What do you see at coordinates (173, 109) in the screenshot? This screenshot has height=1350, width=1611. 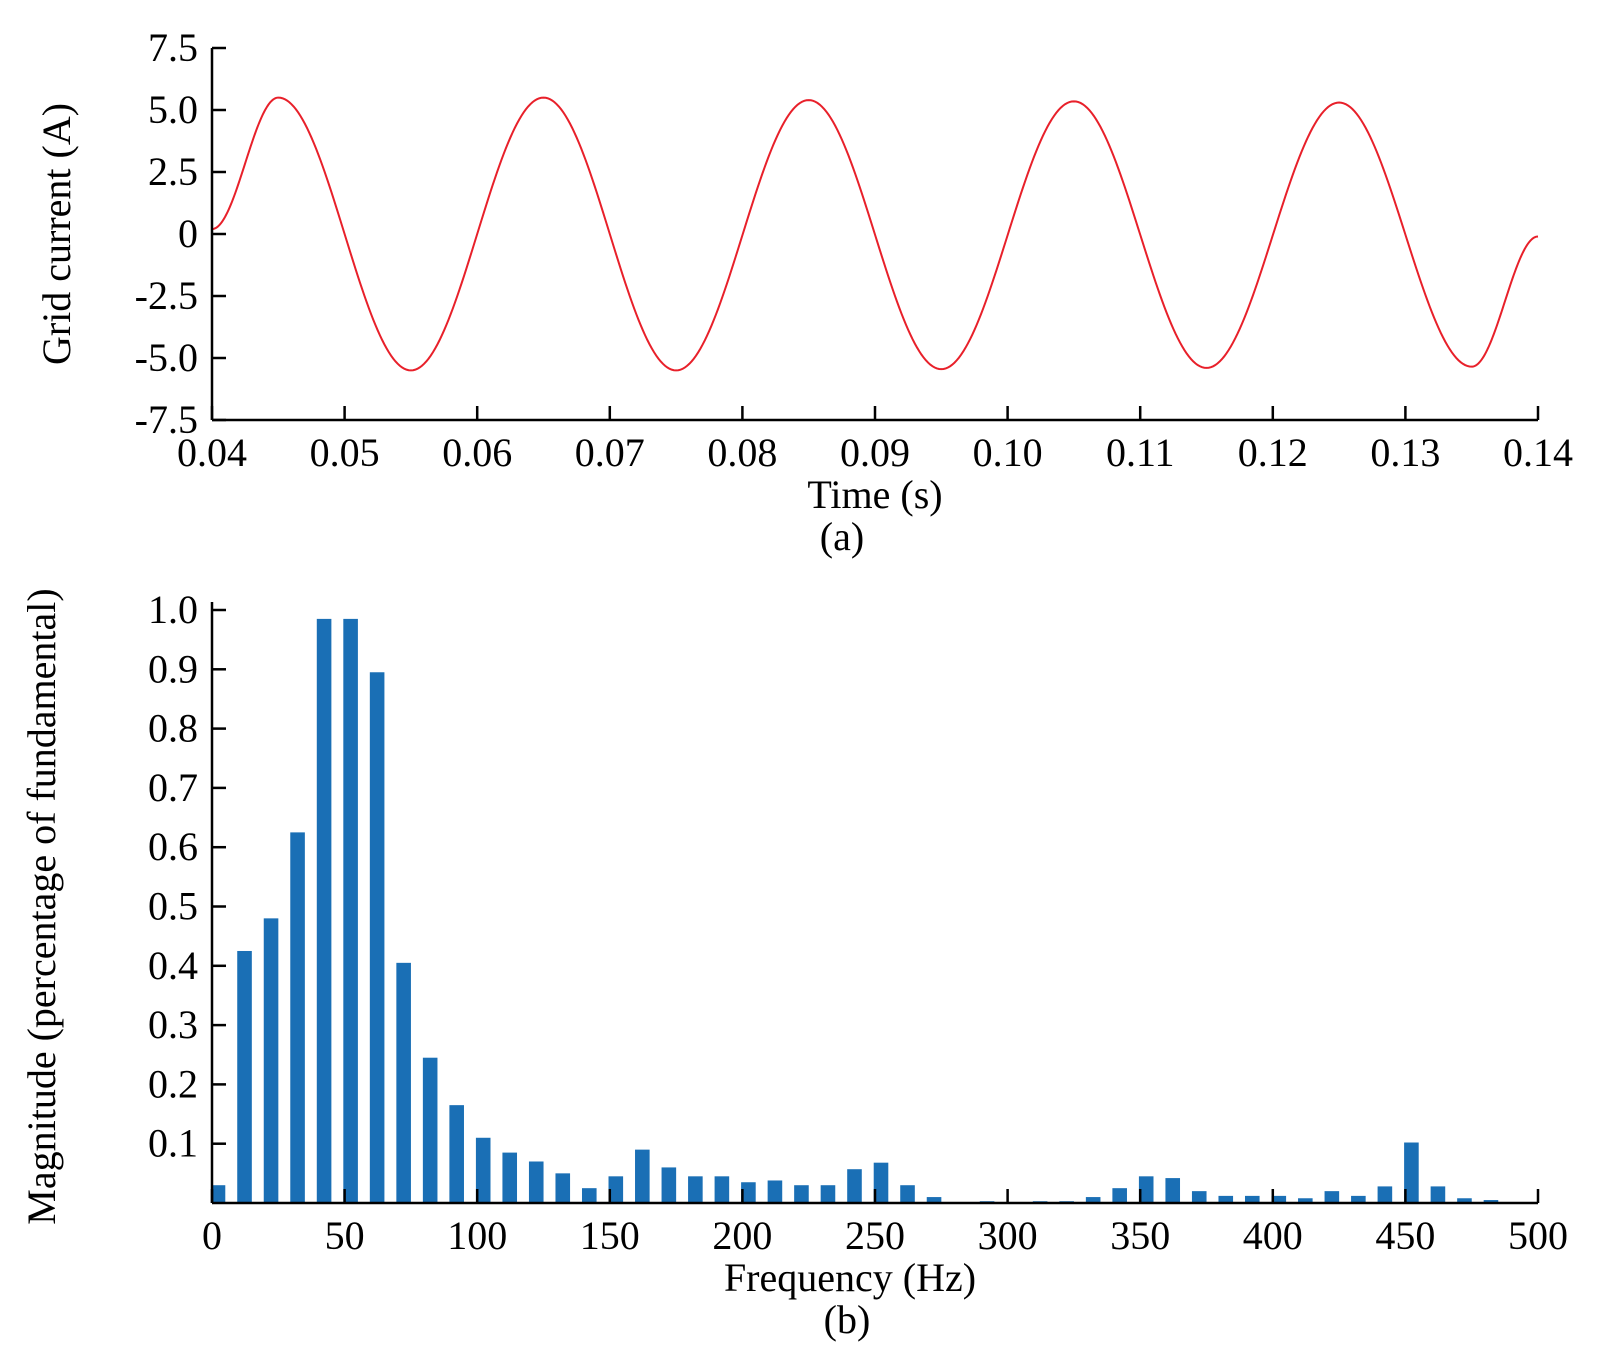 I see `y-tick-label-a: 5.0` at bounding box center [173, 109].